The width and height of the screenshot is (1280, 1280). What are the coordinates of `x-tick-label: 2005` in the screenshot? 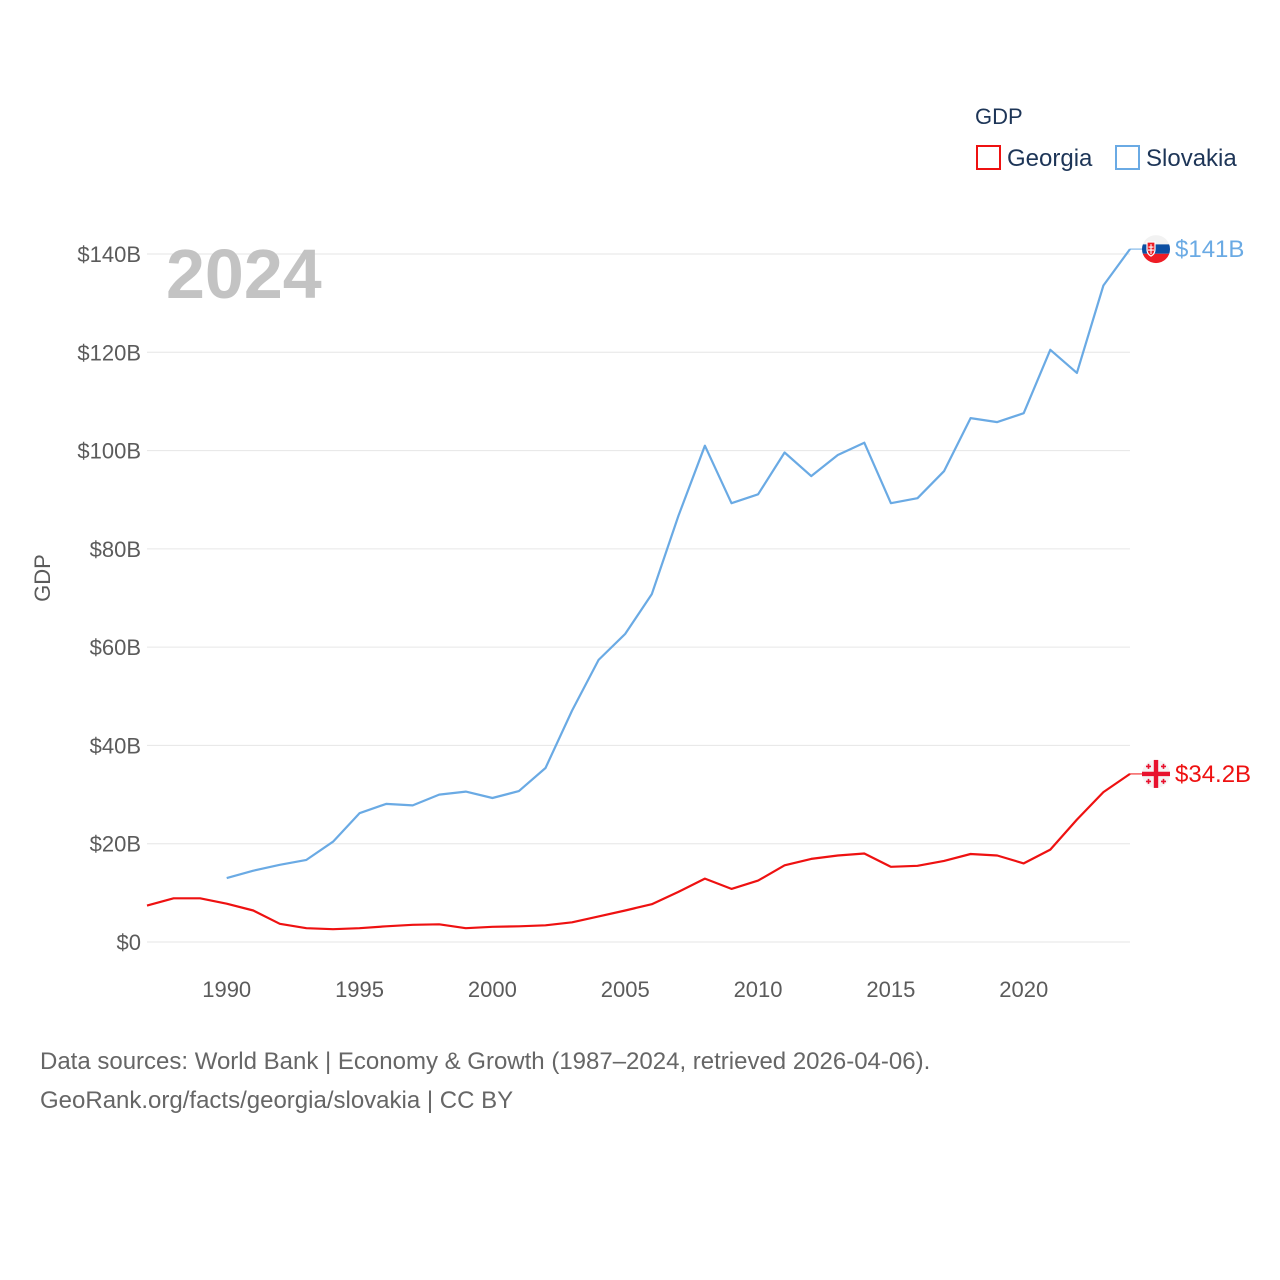 It's located at (625, 989).